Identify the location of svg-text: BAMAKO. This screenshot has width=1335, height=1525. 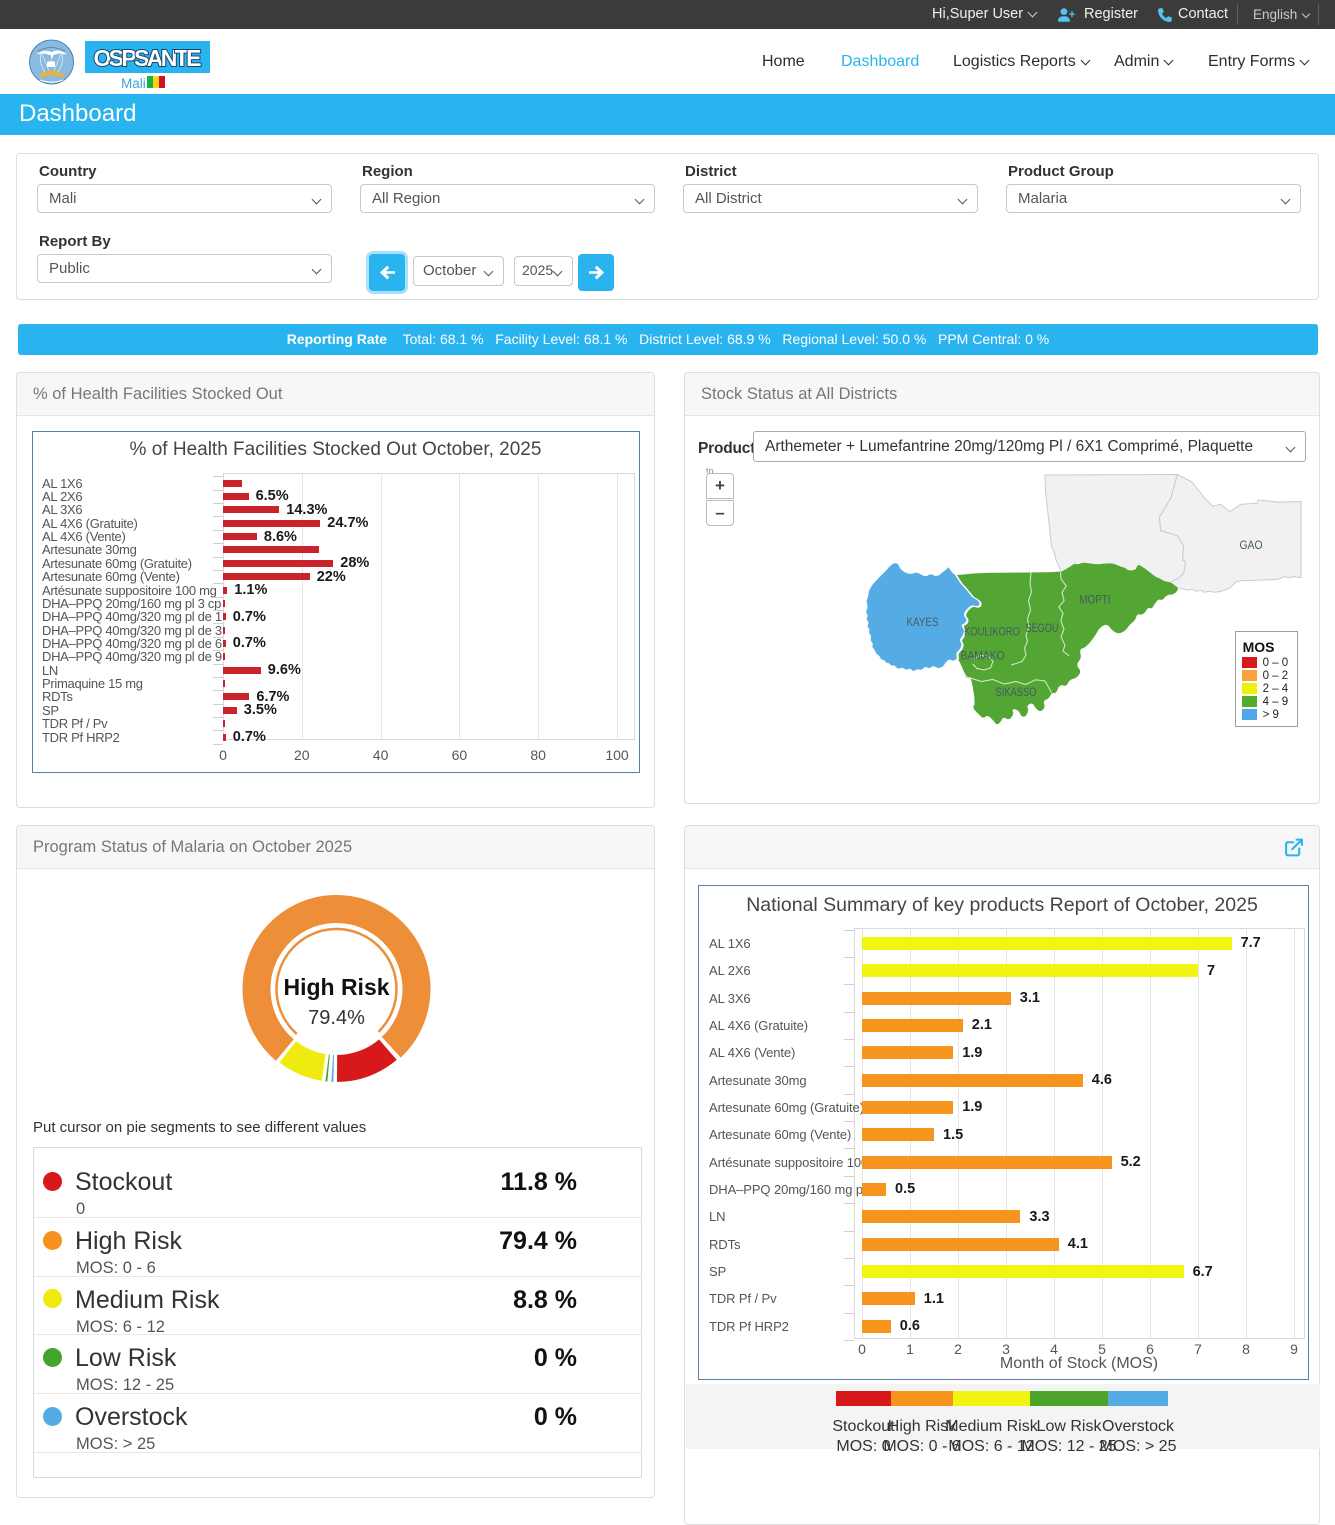
(983, 657).